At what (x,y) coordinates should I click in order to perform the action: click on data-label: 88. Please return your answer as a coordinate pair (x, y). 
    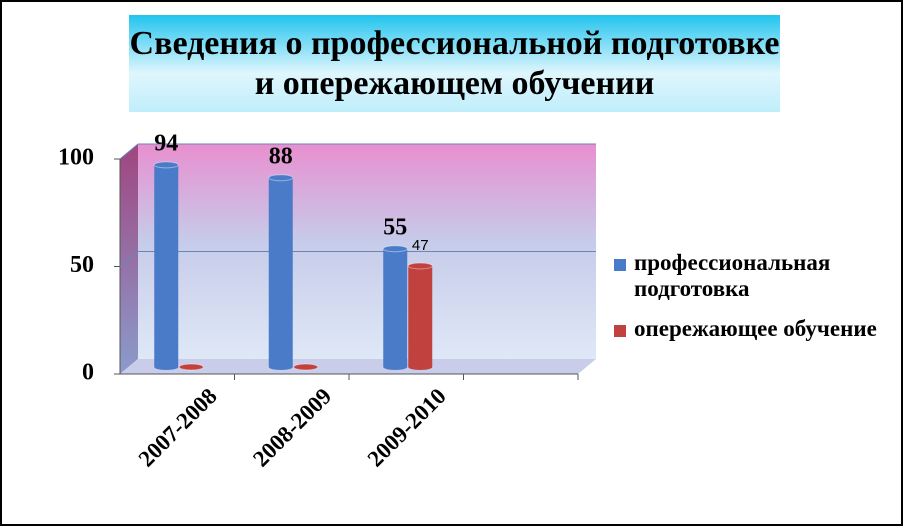
    Looking at the image, I should click on (281, 156).